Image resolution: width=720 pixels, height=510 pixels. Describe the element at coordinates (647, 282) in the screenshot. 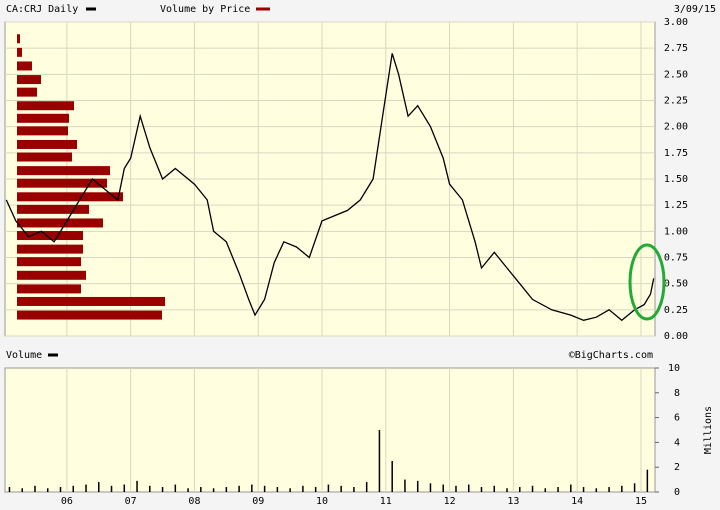

I see `highlight-ellipse` at that location.